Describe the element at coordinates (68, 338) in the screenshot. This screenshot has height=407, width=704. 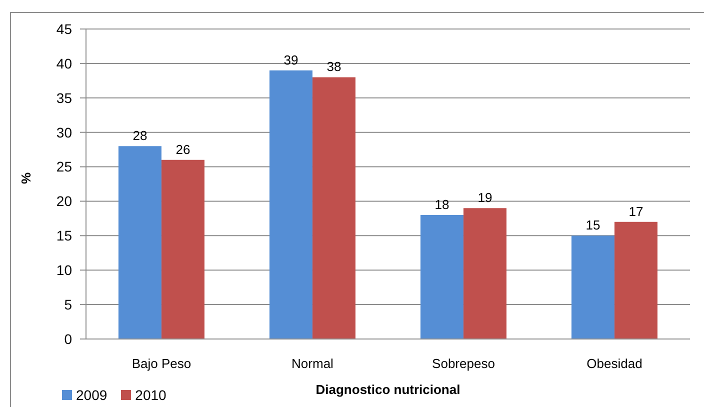
I see `y-tick-label: 0` at that location.